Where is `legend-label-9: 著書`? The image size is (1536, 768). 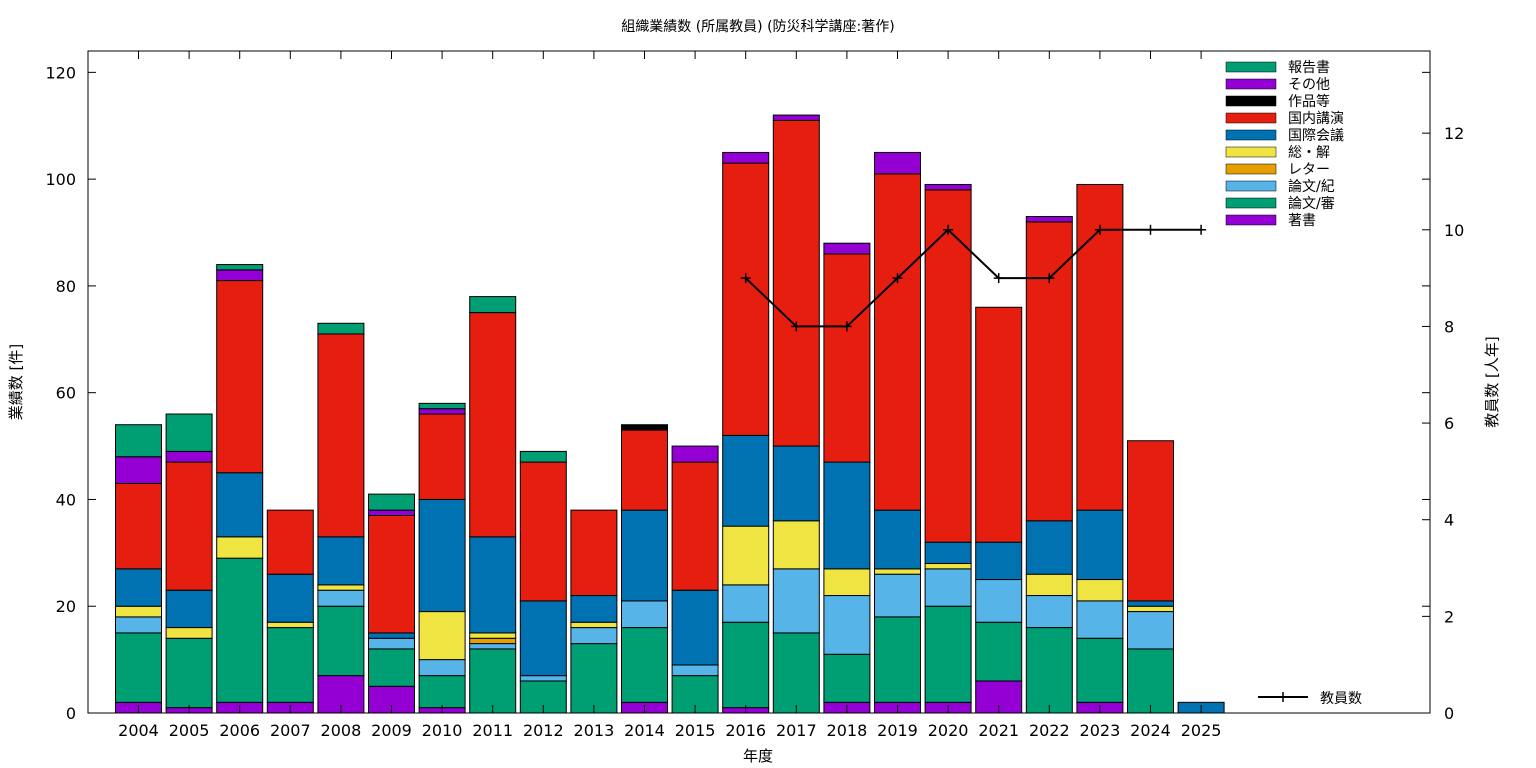
legend-label-9: 著書 is located at coordinates (1302, 221).